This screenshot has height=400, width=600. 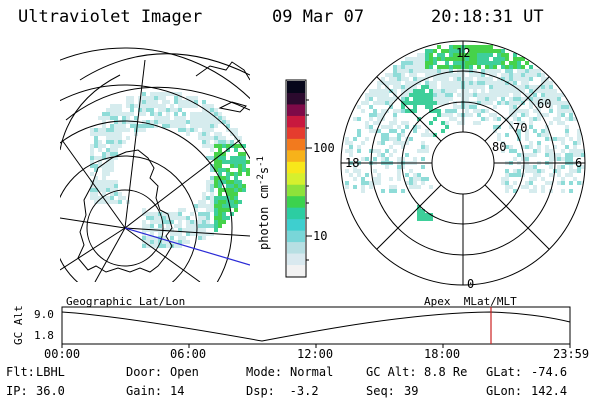 I want to click on mlt-label-12: 12, so click(x=463, y=53).